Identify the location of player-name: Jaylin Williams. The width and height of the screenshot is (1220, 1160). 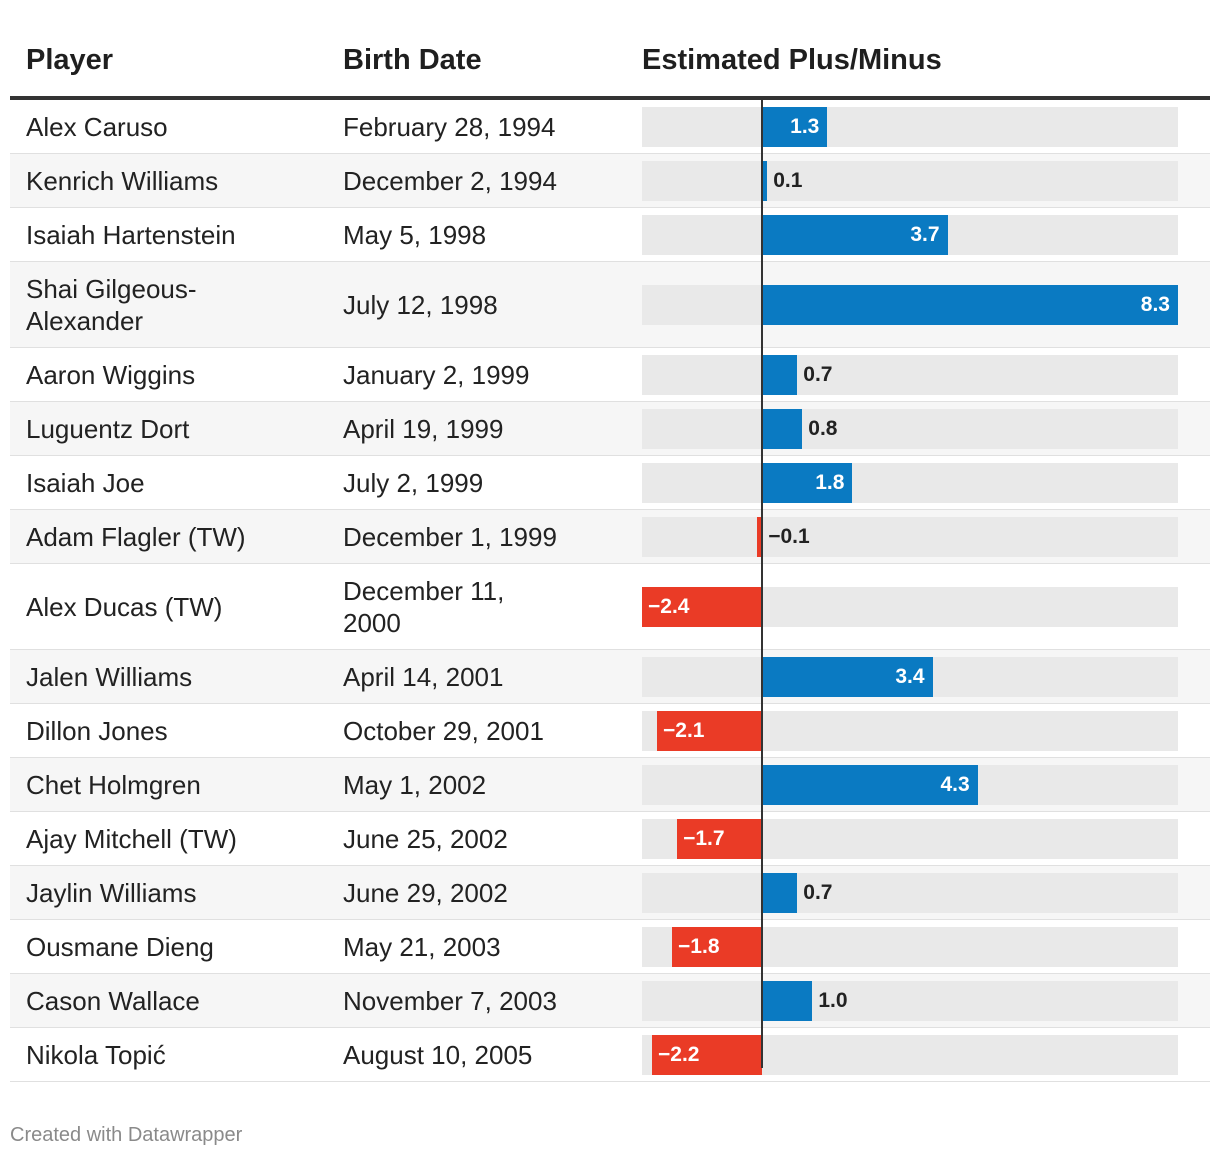
(111, 892).